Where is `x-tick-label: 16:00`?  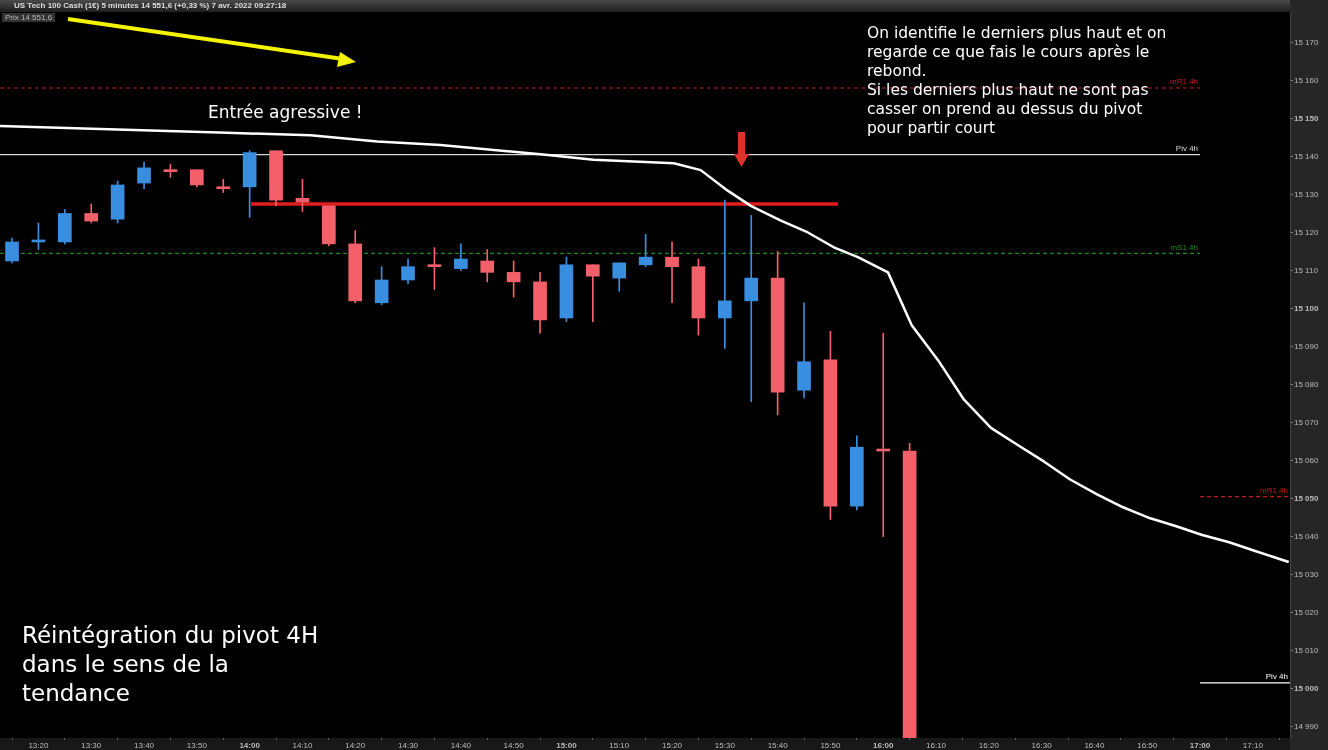
x-tick-label: 16:00 is located at coordinates (884, 745).